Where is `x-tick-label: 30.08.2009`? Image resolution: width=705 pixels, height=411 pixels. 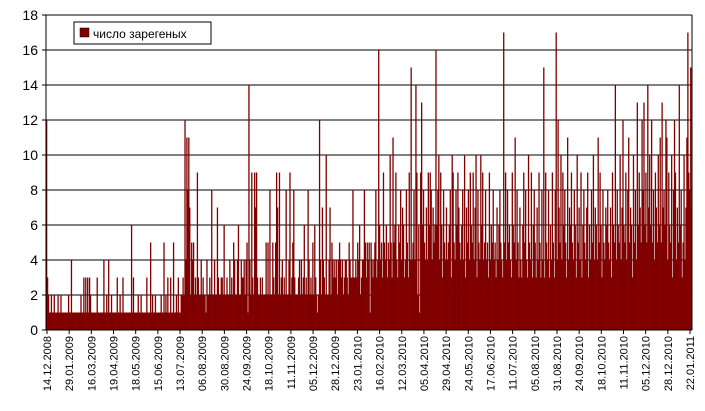
x-tick-label: 30.08.2009 is located at coordinates (225, 363).